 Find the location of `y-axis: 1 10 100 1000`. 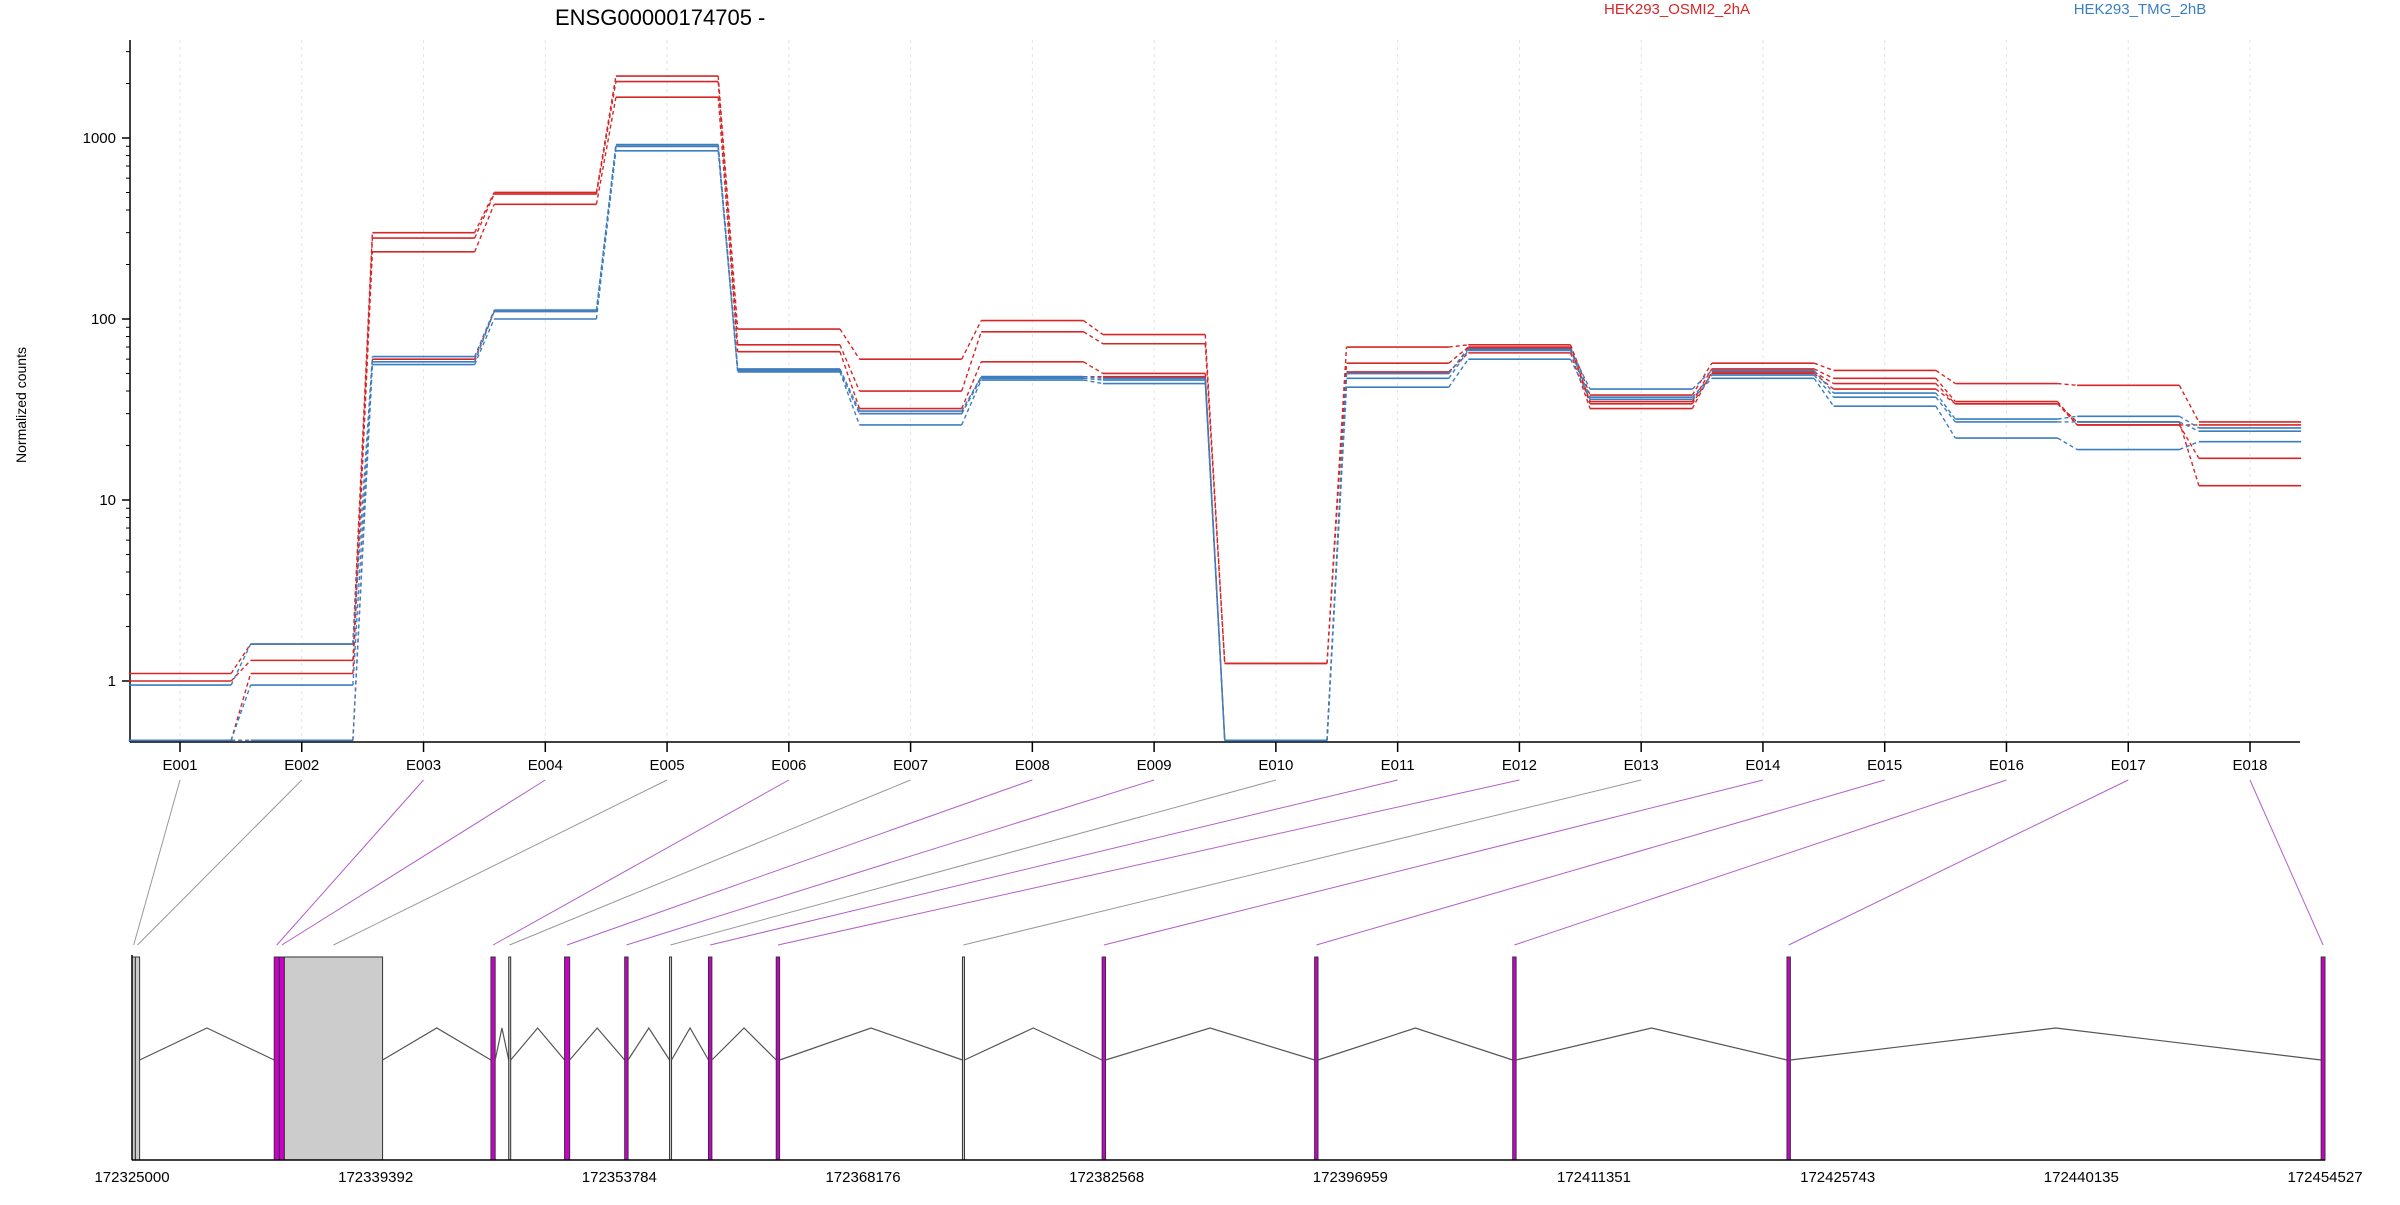

y-axis: 1 10 100 1000 is located at coordinates (107, 391).